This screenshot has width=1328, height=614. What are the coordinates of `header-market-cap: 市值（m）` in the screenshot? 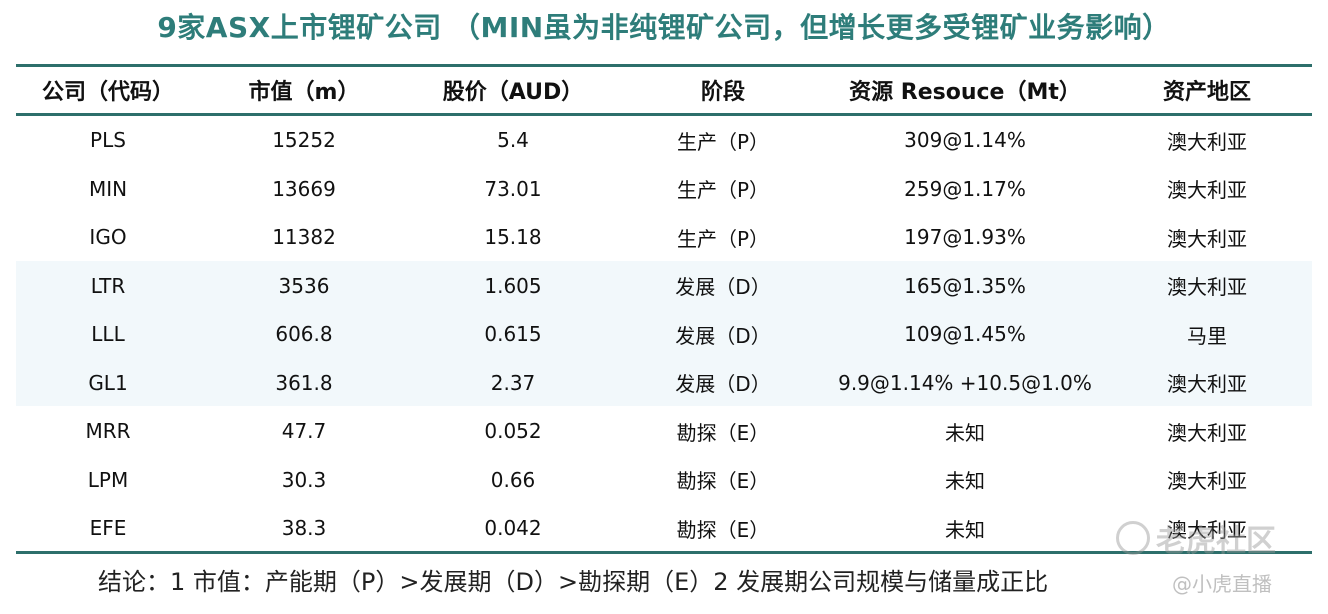 It's located at (304, 92).